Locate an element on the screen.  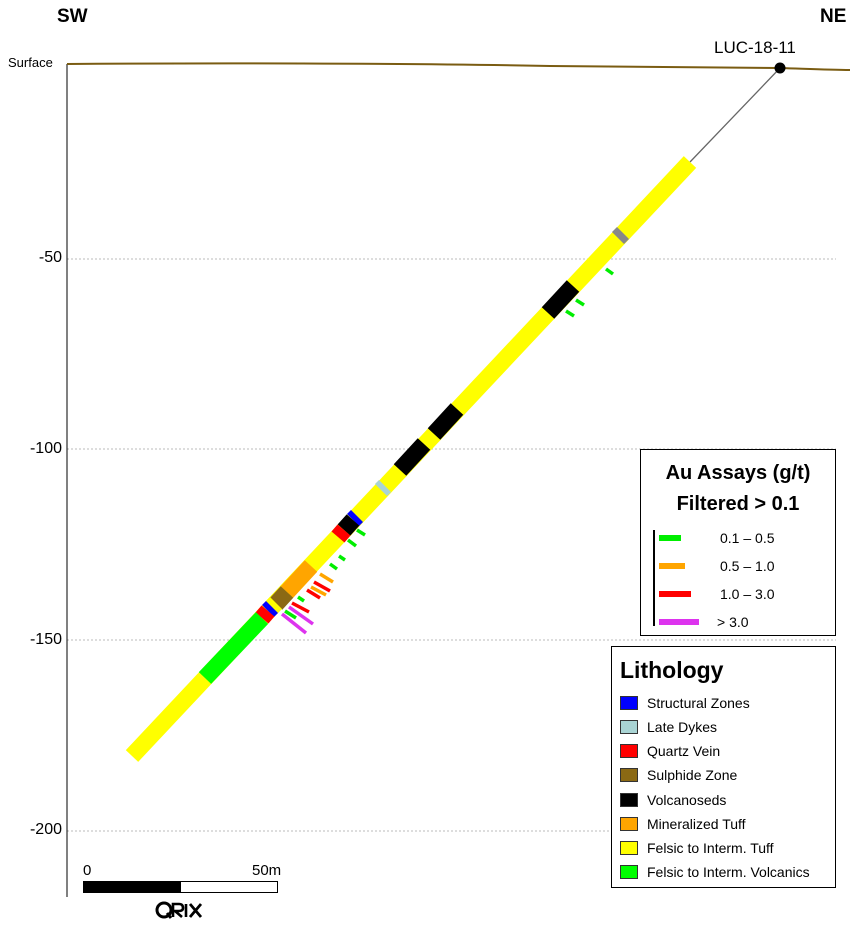
lithology-legend-item: Volcanoseds is located at coordinates (726, 801).